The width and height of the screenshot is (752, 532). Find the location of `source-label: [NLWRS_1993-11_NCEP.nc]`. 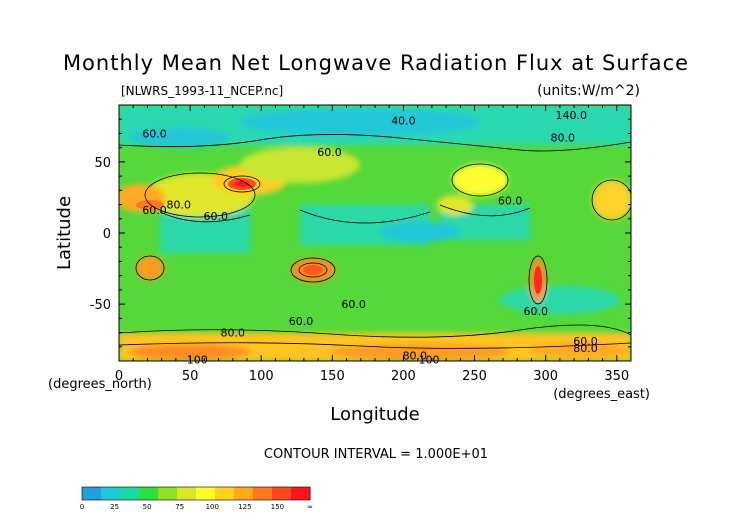

source-label: [NLWRS_1993-11_NCEP.nc] is located at coordinates (202, 91).